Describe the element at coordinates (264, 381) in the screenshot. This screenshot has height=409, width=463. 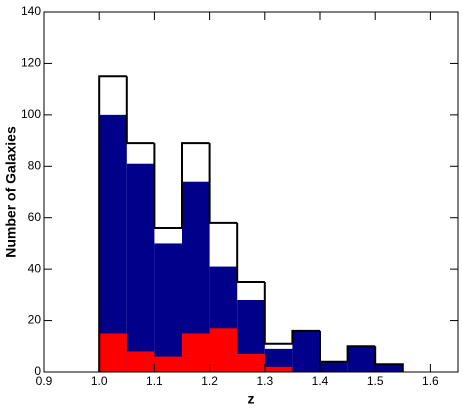
I see `x-tick-label: 1.3` at that location.